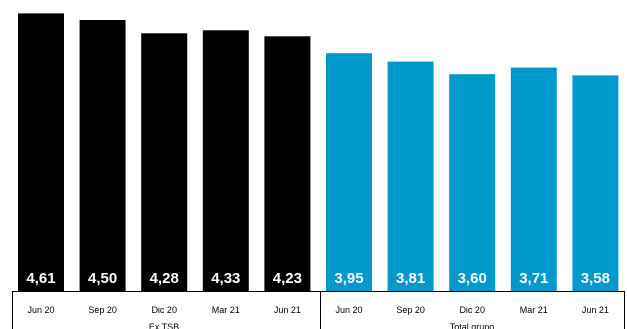 The width and height of the screenshot is (627, 329). Describe the element at coordinates (287, 310) in the screenshot. I see `tick-label-4: Jun 21` at that location.